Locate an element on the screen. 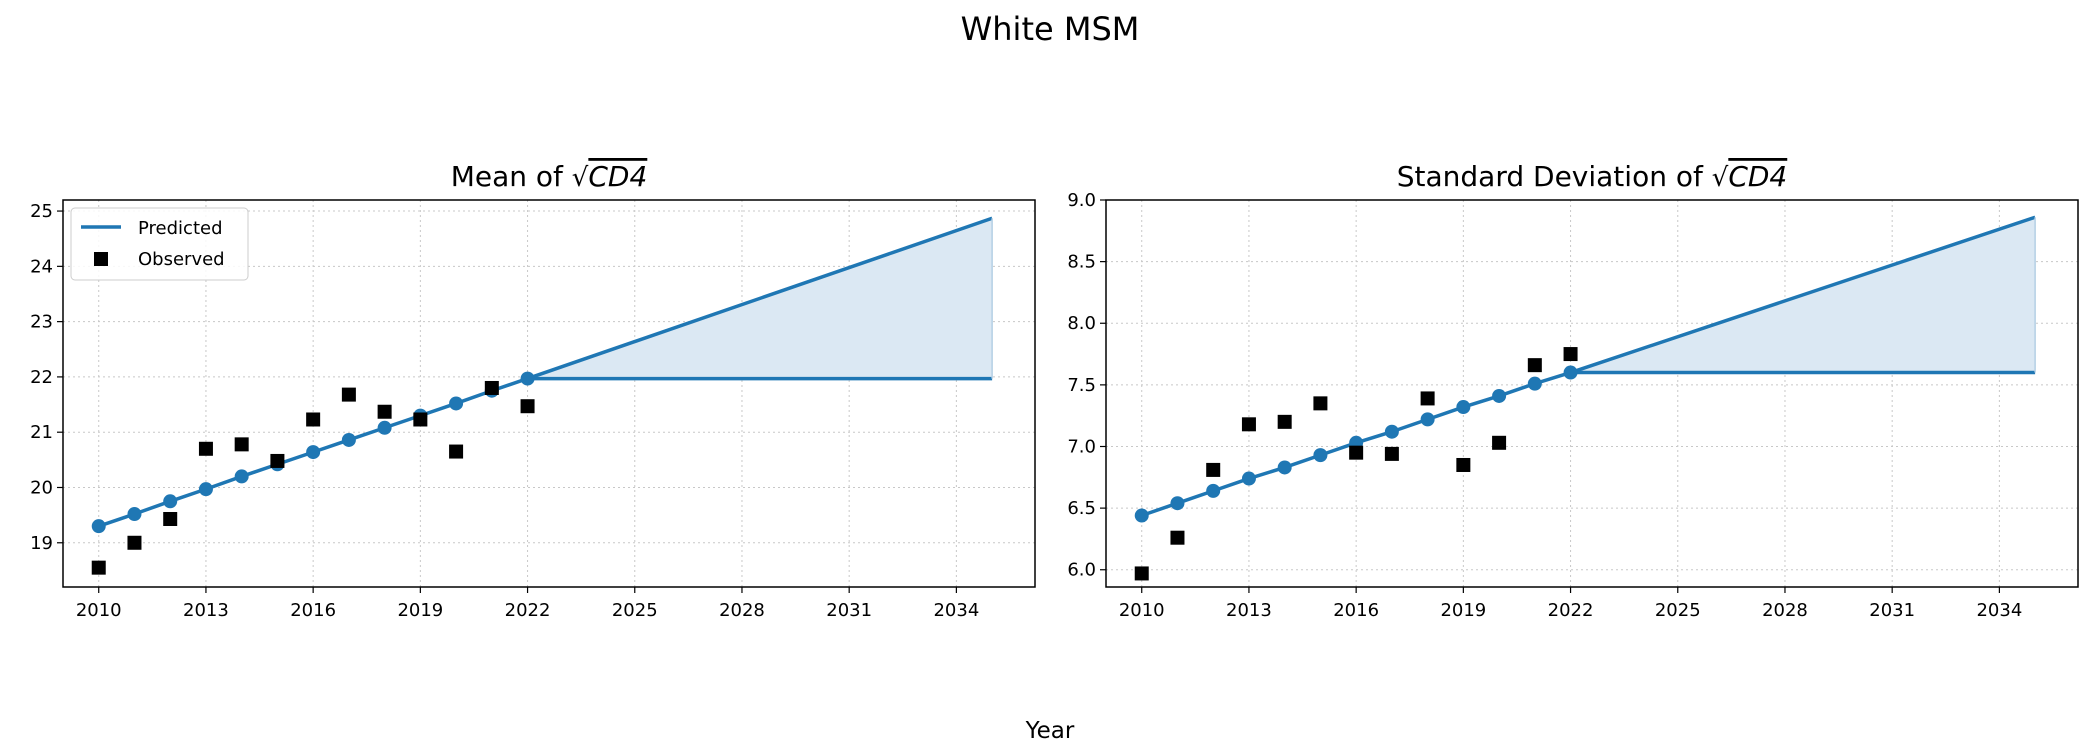 The image size is (2100, 750). y-tick-label: 7.5 is located at coordinates (1081, 385).